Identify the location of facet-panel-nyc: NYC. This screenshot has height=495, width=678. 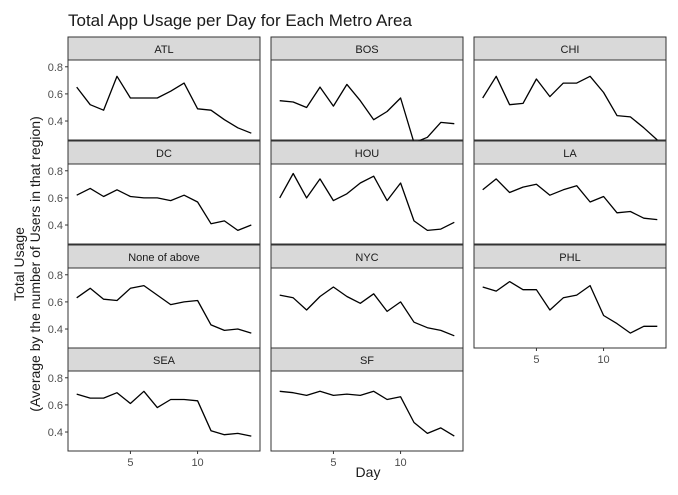
(367, 296).